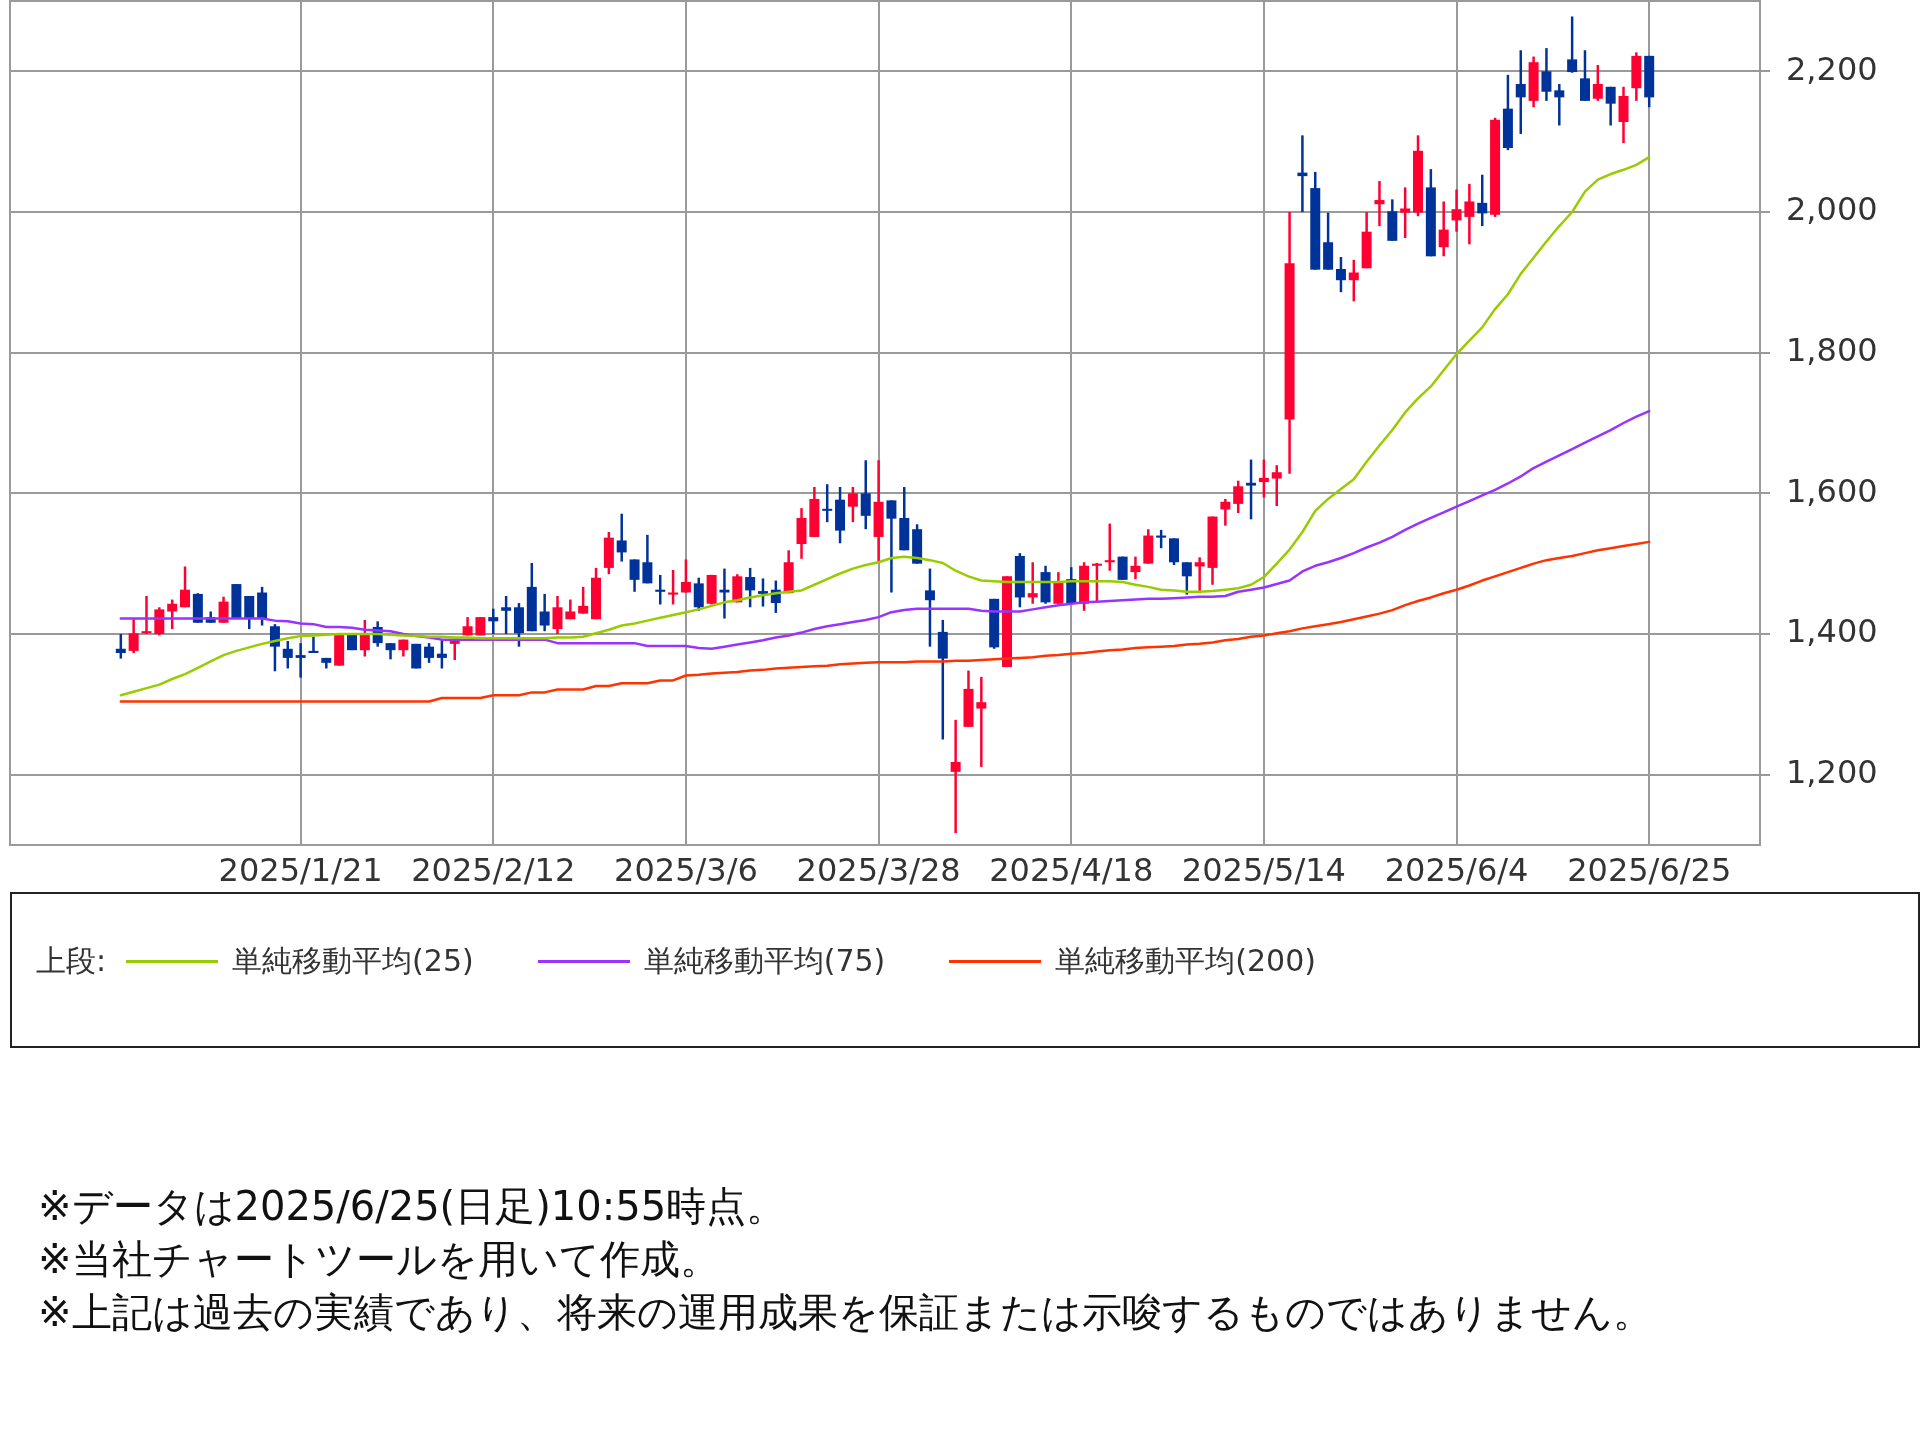 This screenshot has width=1927, height=1436. What do you see at coordinates (1832, 631) in the screenshot?
I see `y-tick-label: 1,400` at bounding box center [1832, 631].